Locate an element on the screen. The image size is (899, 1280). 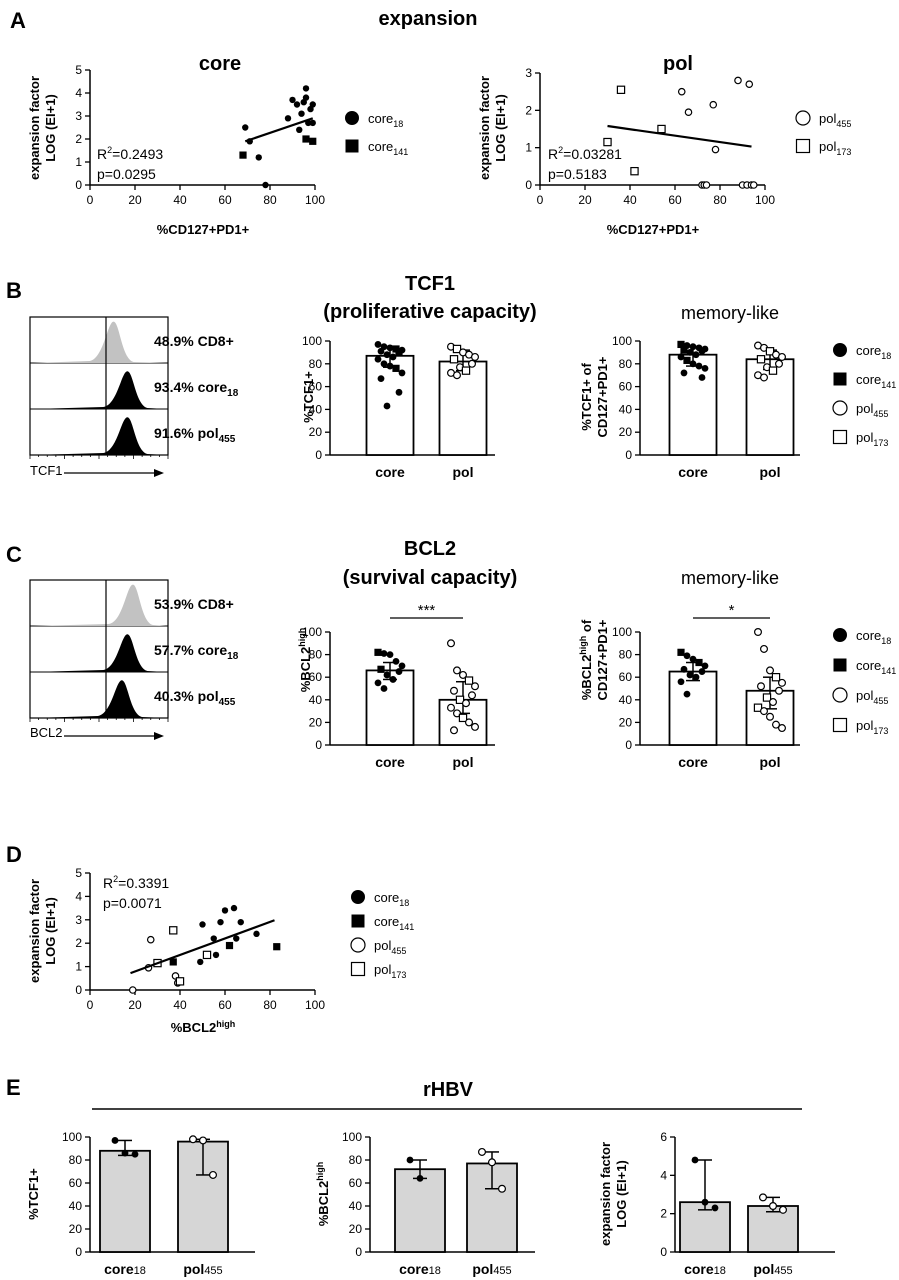
histogram-frame is located at coordinates (99, 649).